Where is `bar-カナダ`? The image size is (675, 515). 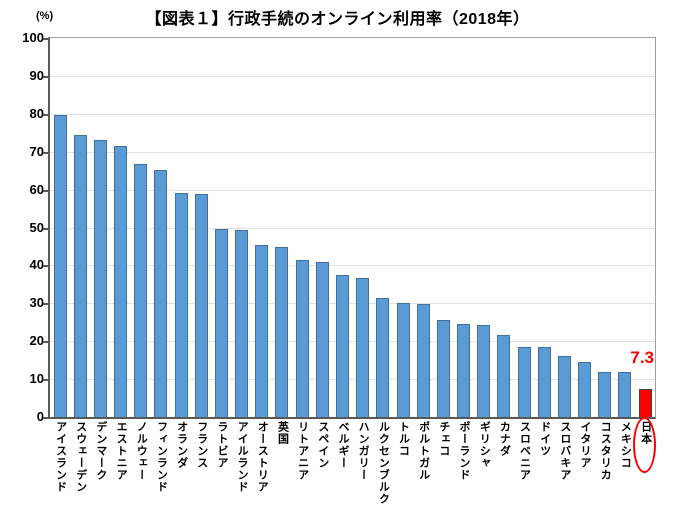
bar-カナダ is located at coordinates (504, 376).